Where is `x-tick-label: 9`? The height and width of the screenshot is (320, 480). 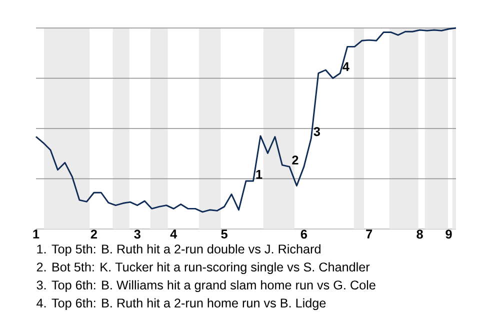
x-tick-label: 9 is located at coordinates (449, 234).